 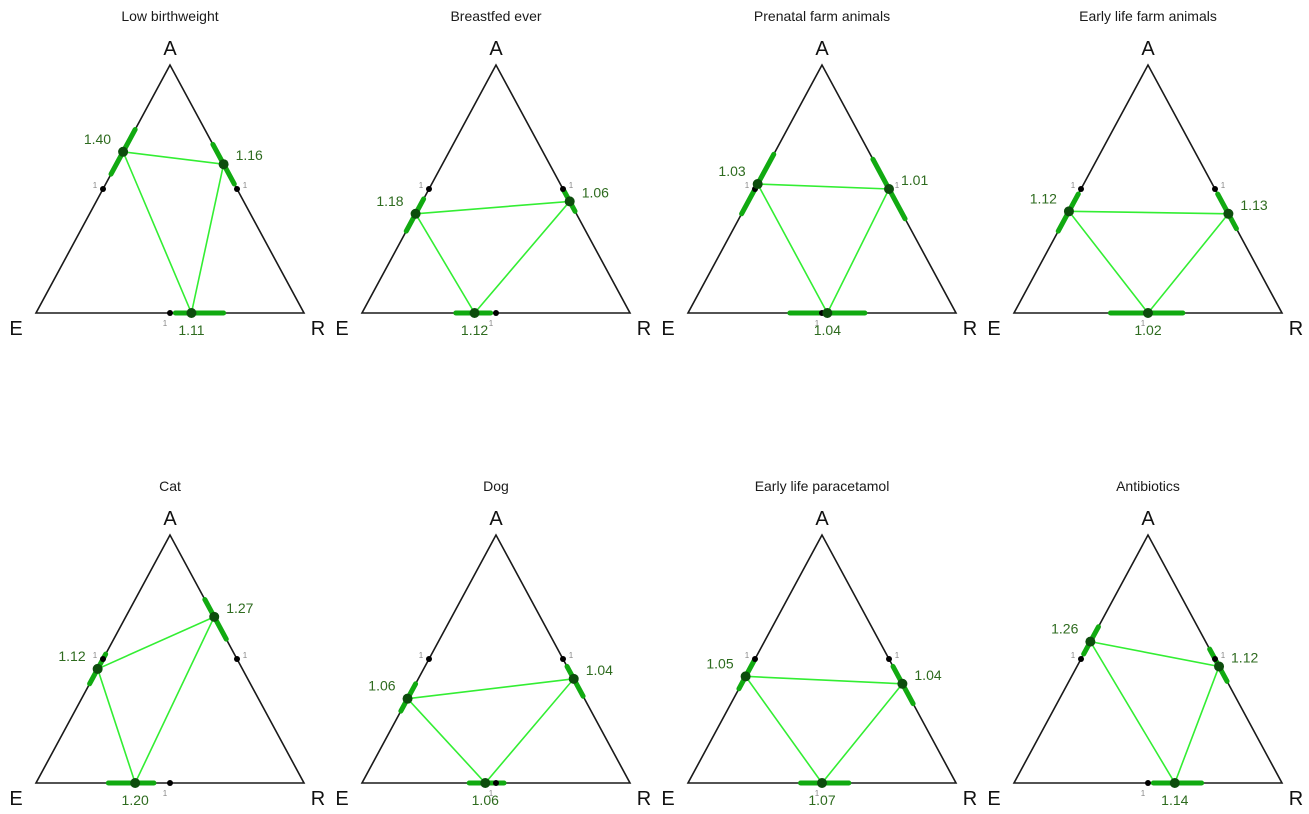 What do you see at coordinates (599, 670) in the screenshot?
I see `odds-ratio-label-ar: 1.04` at bounding box center [599, 670].